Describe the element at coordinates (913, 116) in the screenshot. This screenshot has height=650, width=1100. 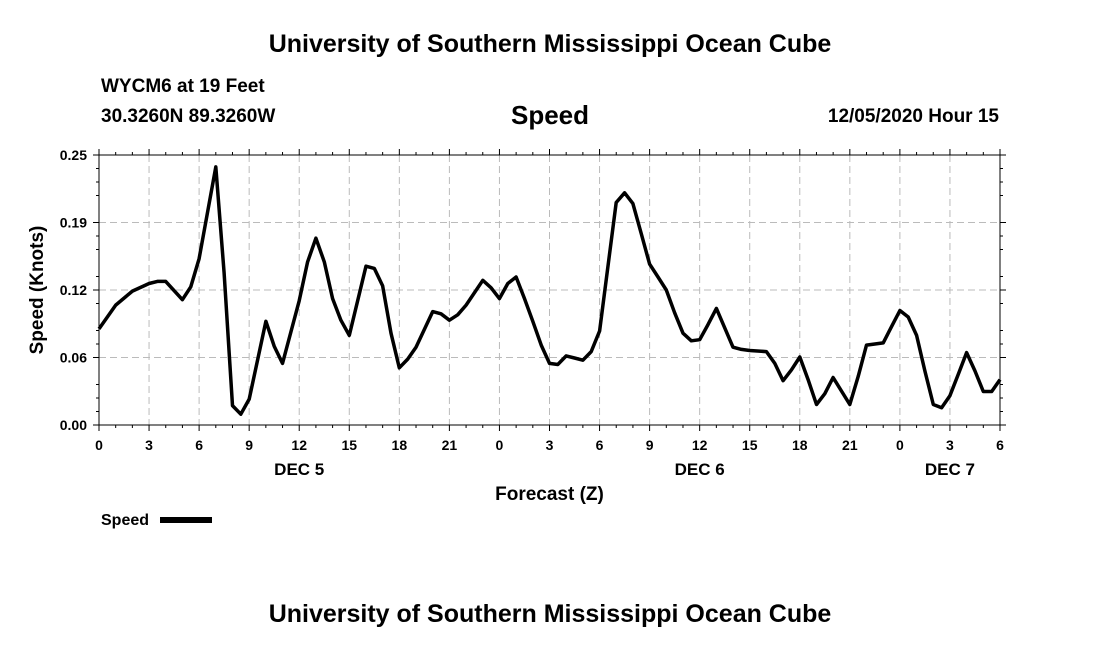
I see `forecast-datetime: 12/05/2020 Hour 15` at that location.